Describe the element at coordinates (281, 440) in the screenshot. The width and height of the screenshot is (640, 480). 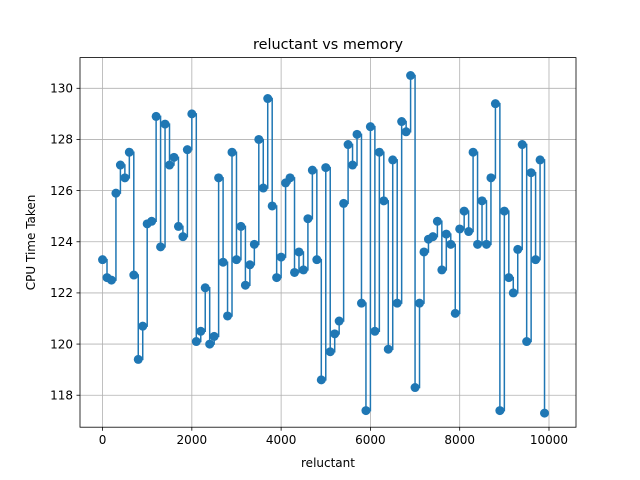
I see `x-tick-label: 4000` at that location.